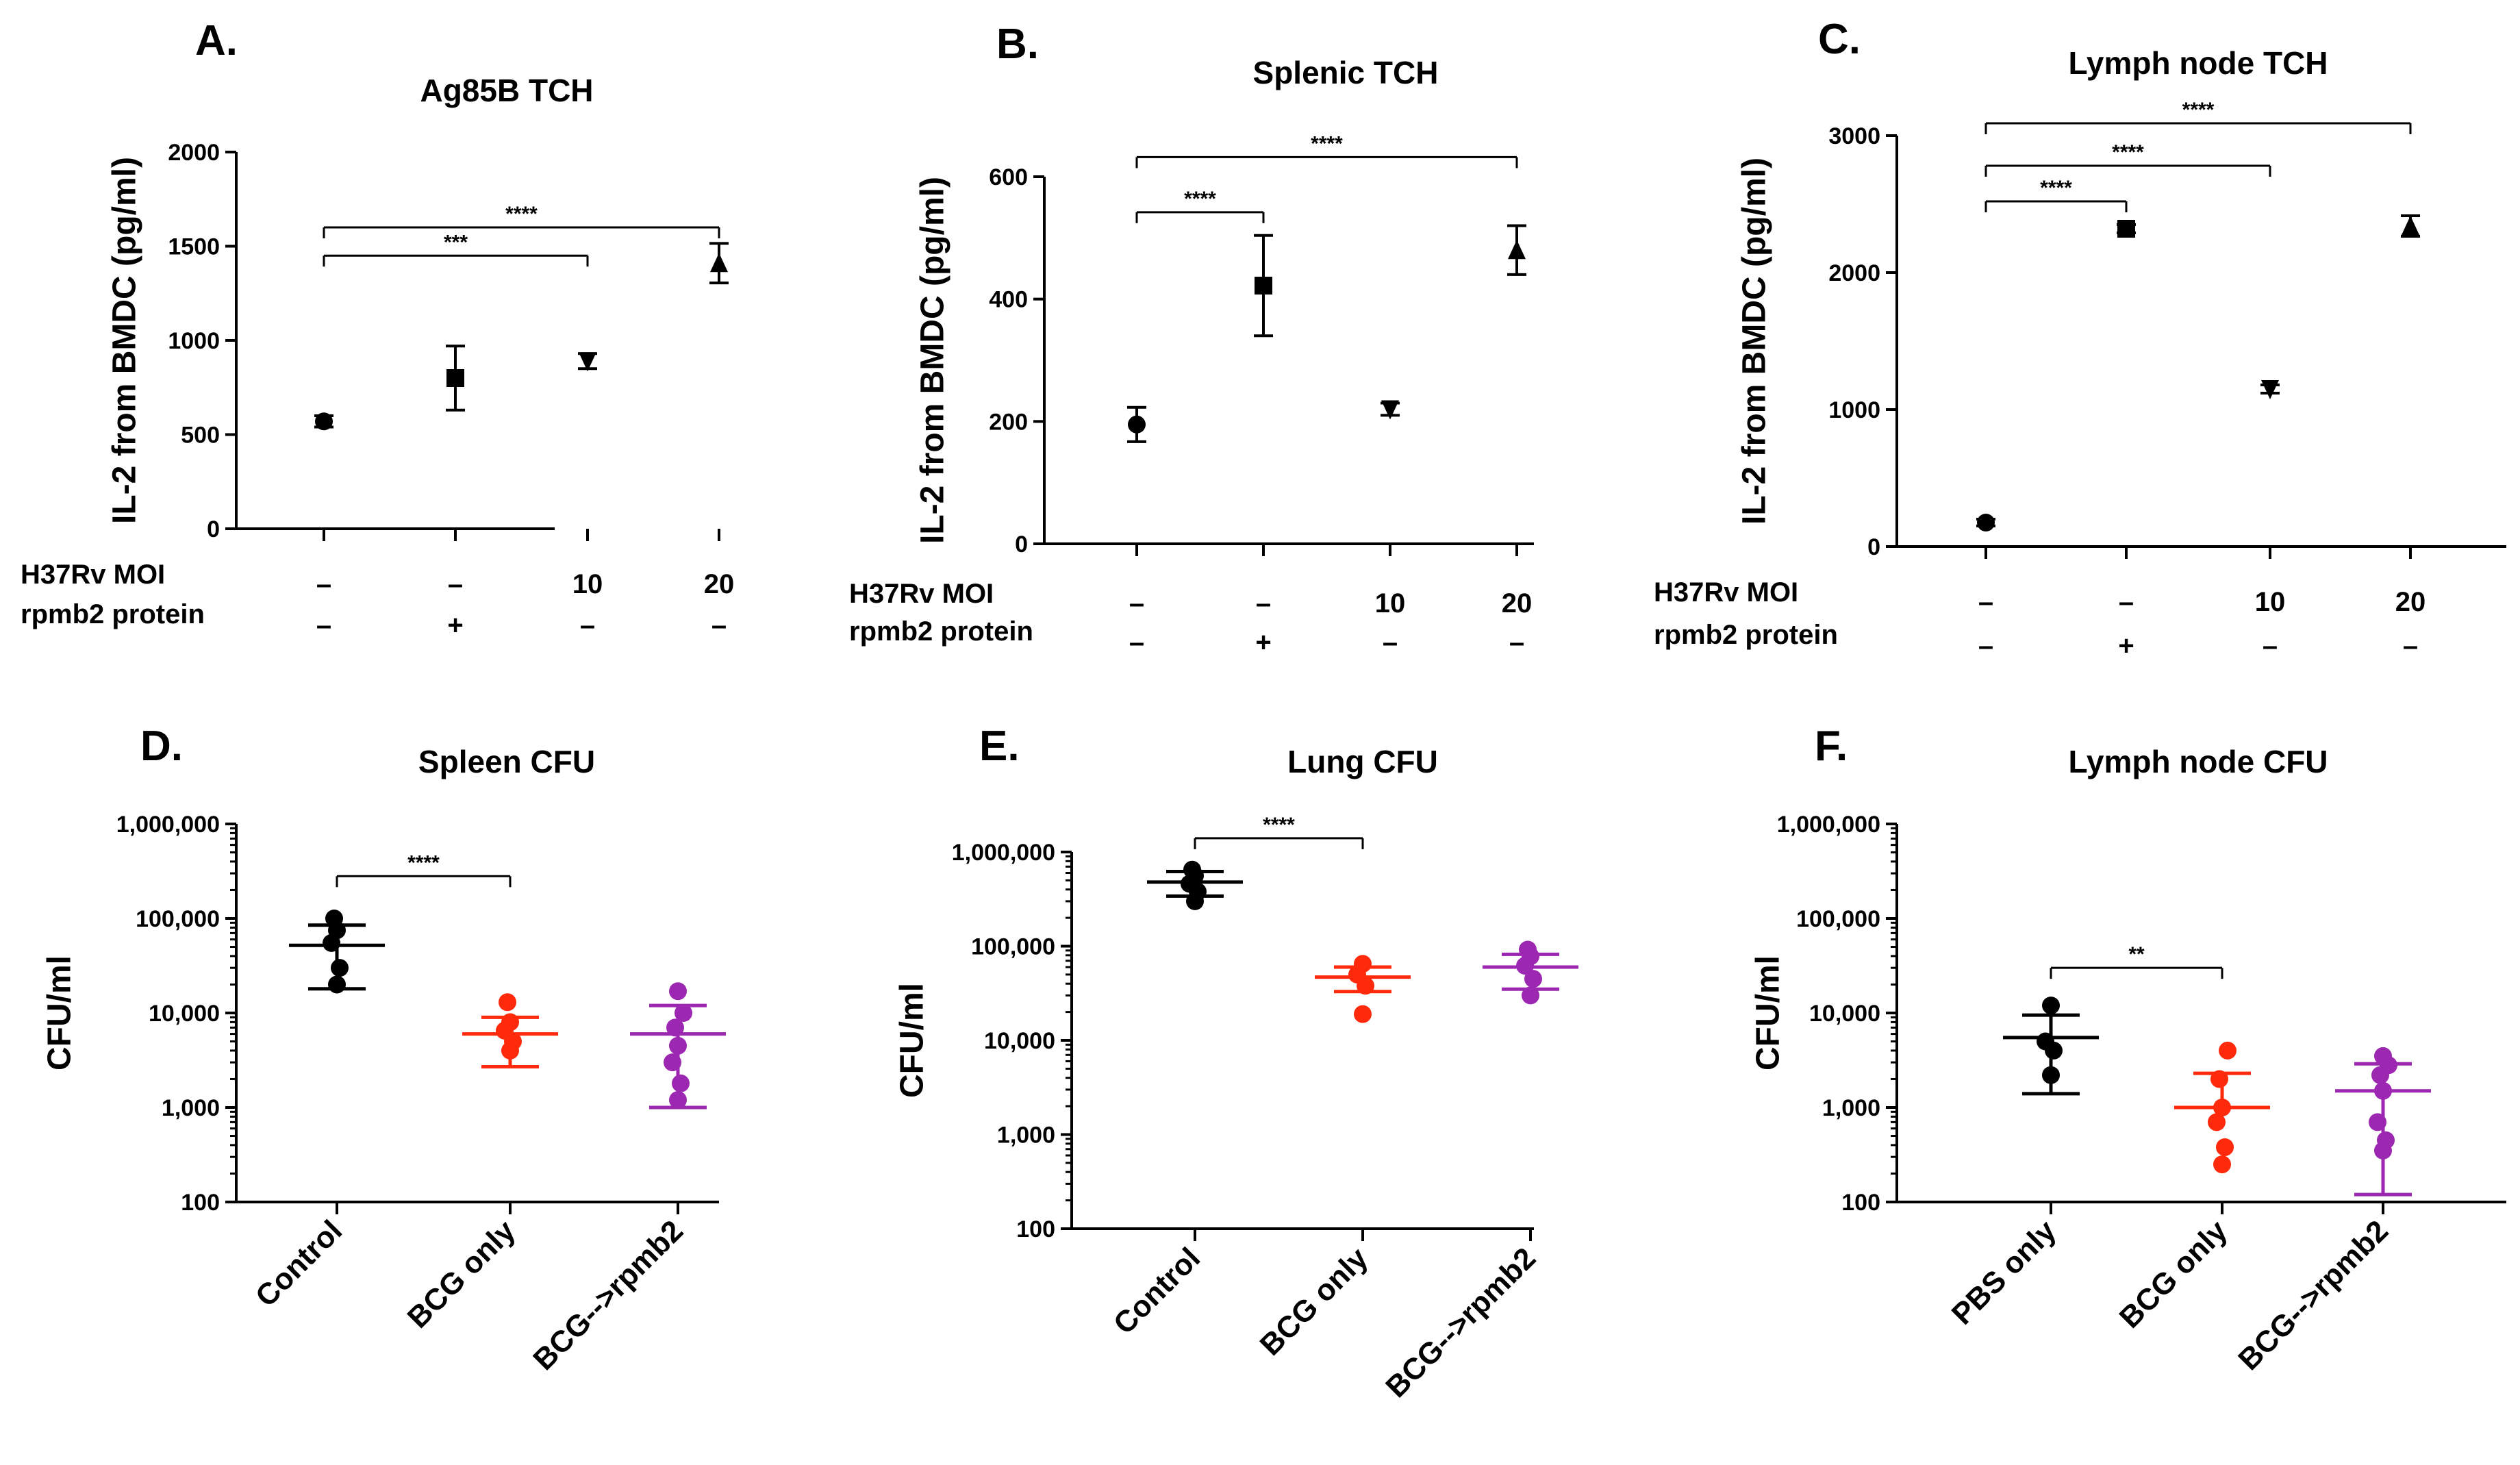 This screenshot has width=2520, height=1465. Describe the element at coordinates (1018, 44) in the screenshot. I see `panel-letter: B.` at that location.